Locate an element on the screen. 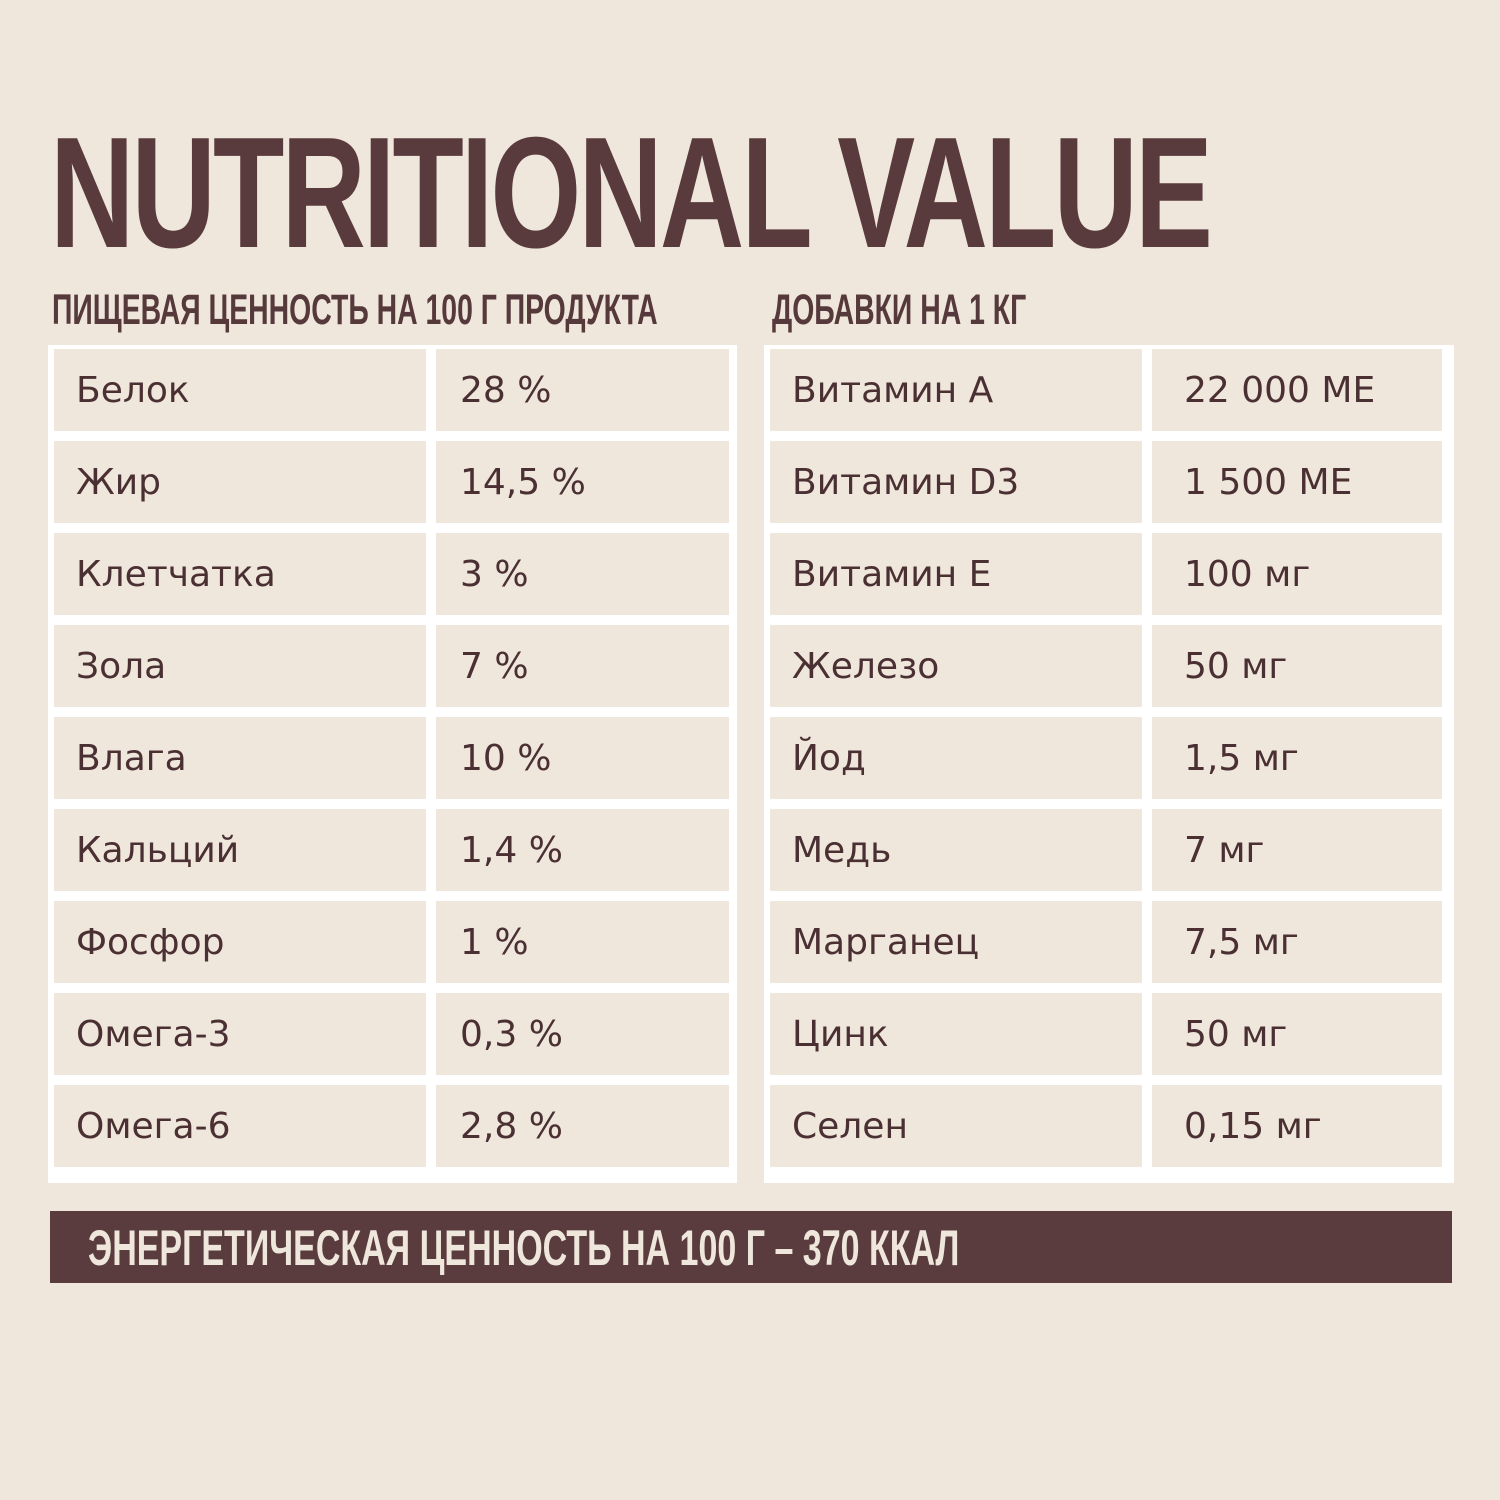  table-row: Марганец 7,5 мг is located at coordinates (1109, 942).